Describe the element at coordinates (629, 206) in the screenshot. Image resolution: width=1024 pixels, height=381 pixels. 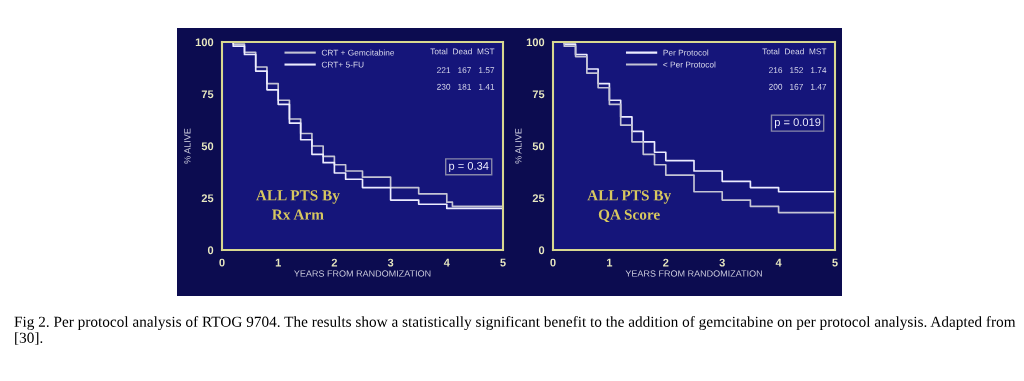
I see `annotation: ALL PTS By QA Score` at that location.